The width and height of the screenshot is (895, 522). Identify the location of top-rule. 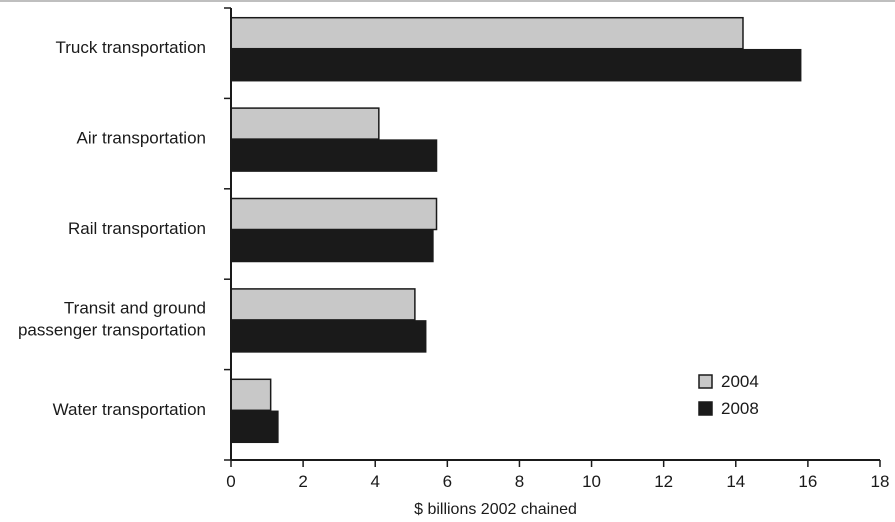
(447, 1).